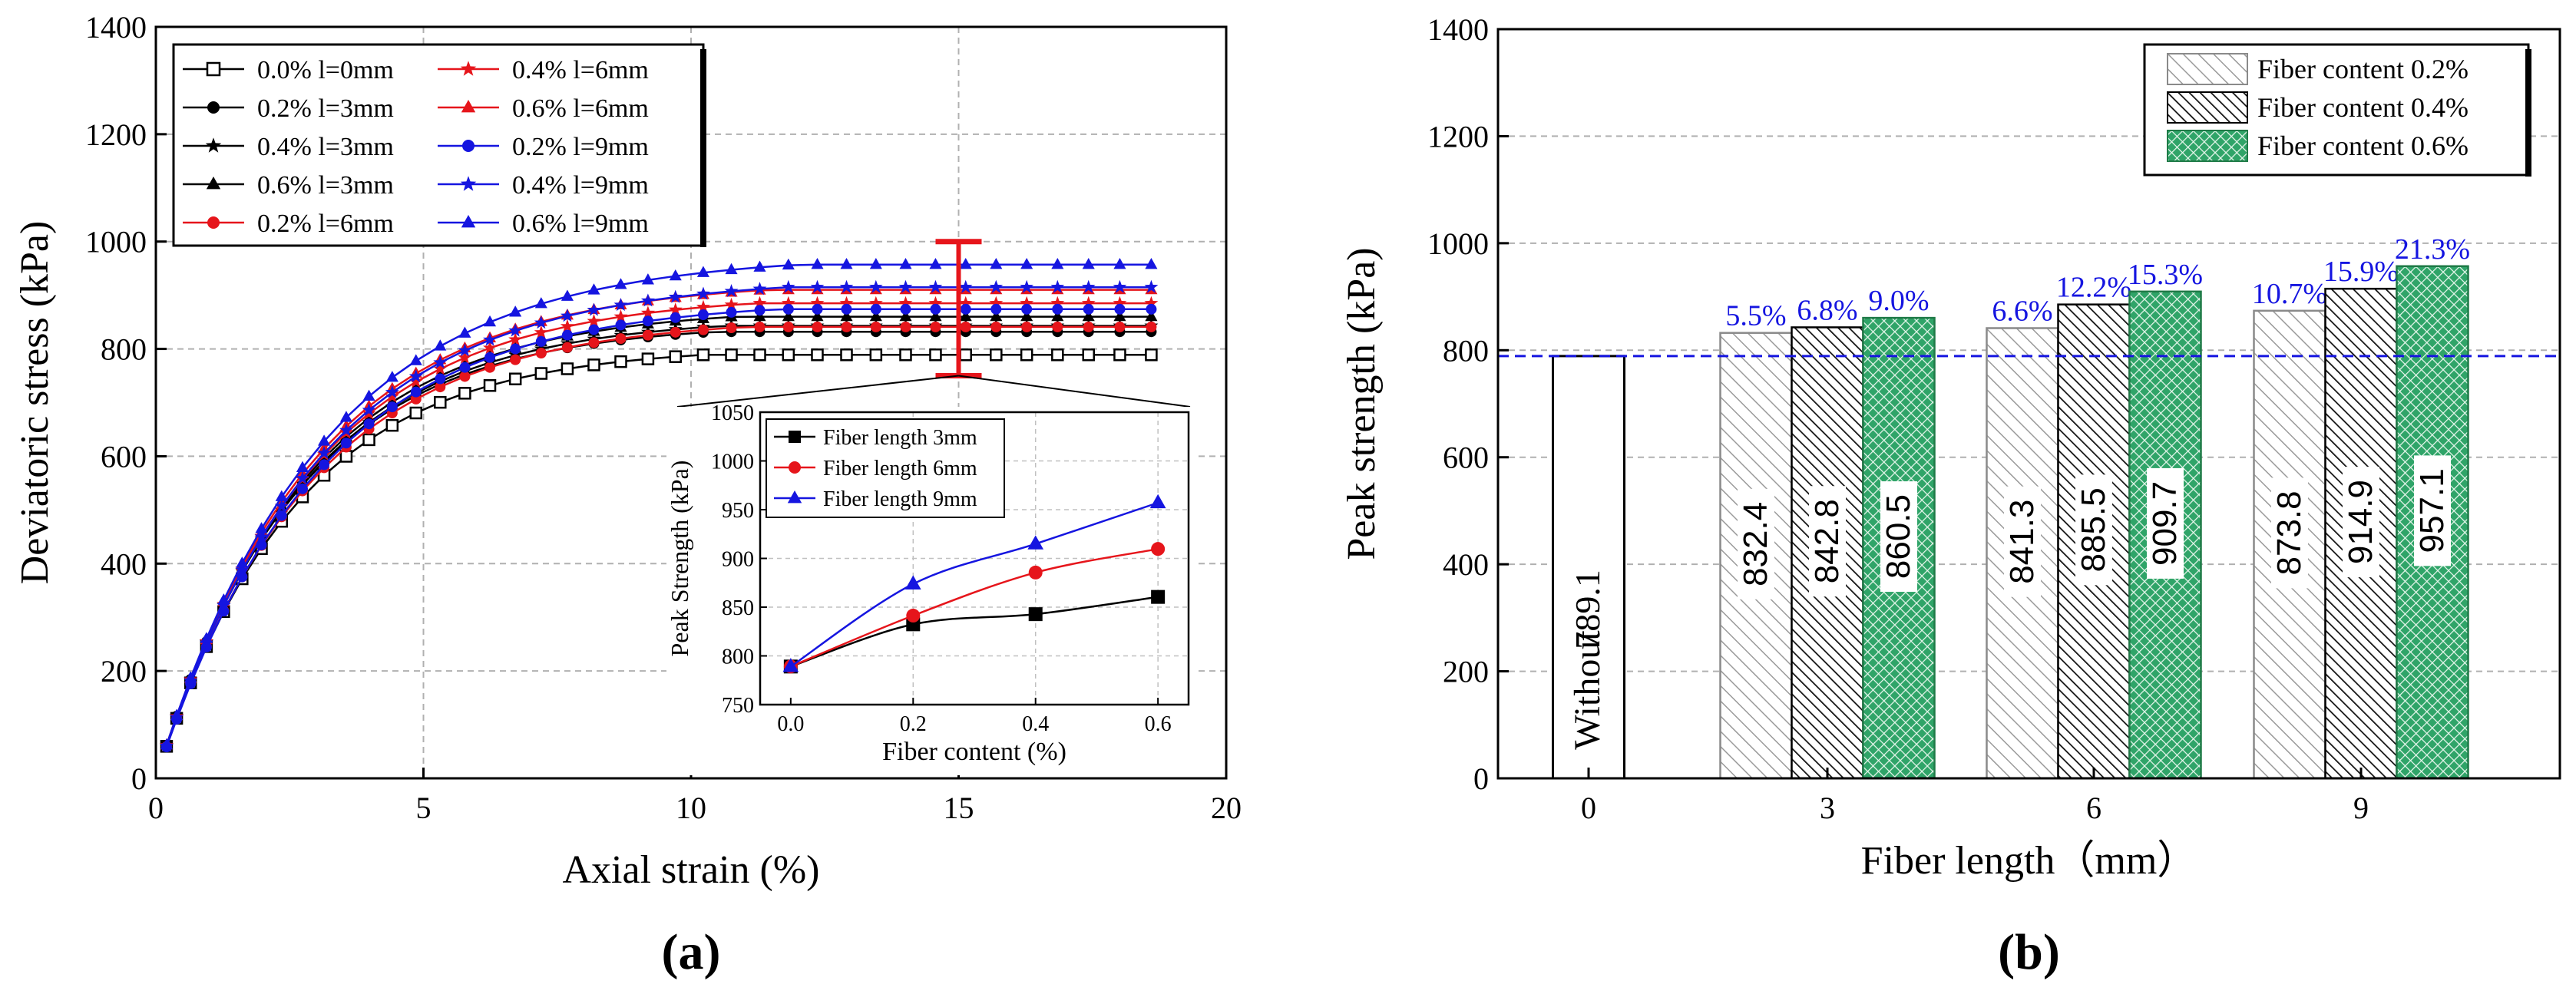 This screenshot has height=994, width=2576. Describe the element at coordinates (2360, 522) in the screenshot. I see `bar-value-label: 914.9` at that location.